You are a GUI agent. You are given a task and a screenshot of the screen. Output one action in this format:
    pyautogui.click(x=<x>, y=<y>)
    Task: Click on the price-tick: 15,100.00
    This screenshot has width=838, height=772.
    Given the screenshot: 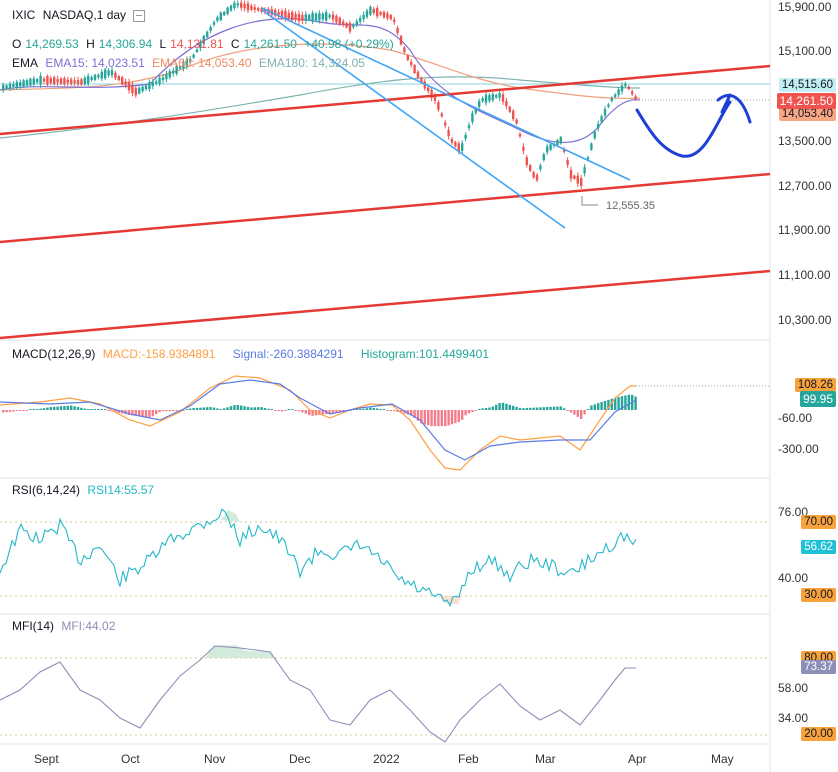 What is the action you would take?
    pyautogui.click(x=805, y=51)
    